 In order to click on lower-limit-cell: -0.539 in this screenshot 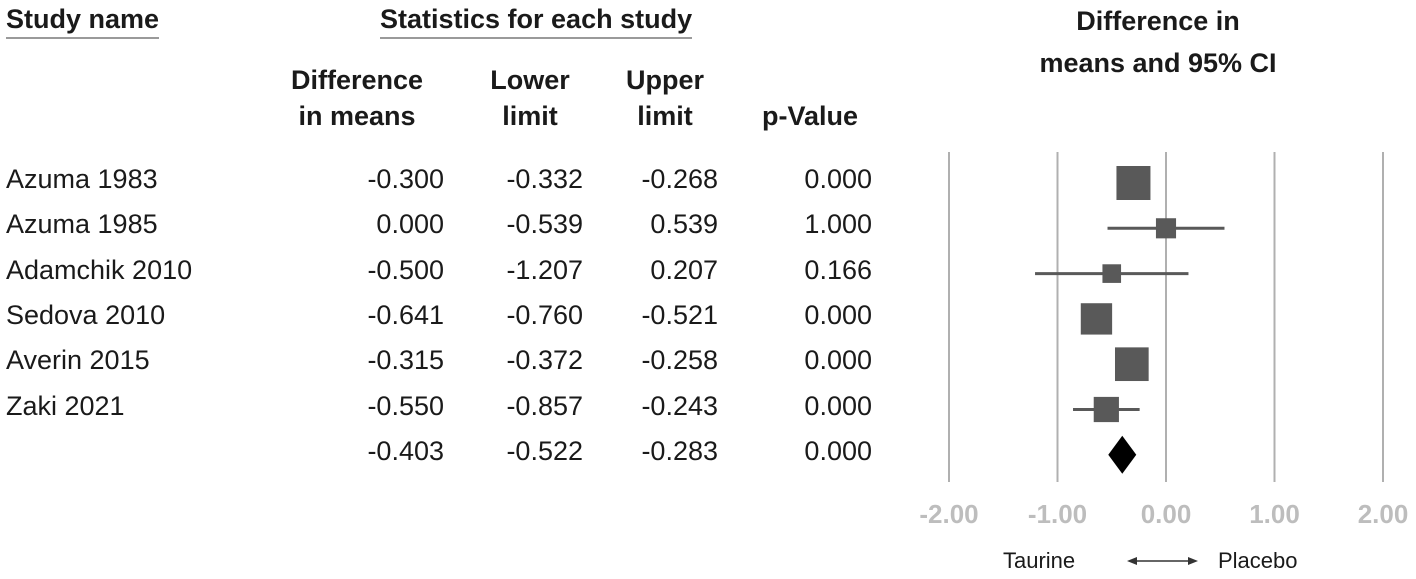, I will do `click(544, 224)`.